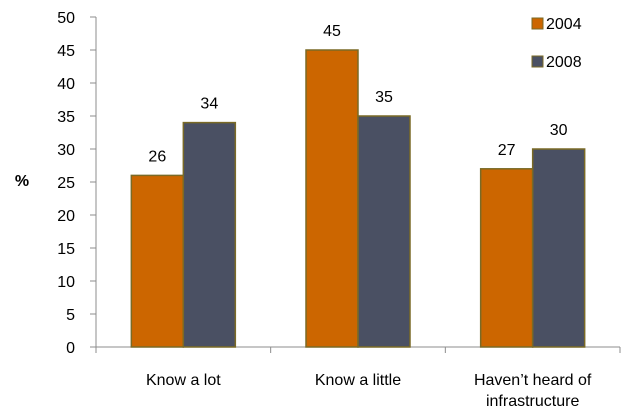 Image resolution: width=628 pixels, height=414 pixels. I want to click on legend-label: 2008, so click(564, 62).